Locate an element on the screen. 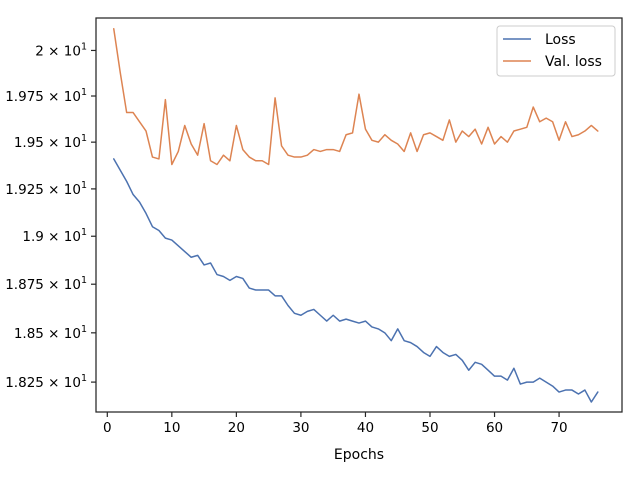  x-tick-label: 70 is located at coordinates (558, 428).